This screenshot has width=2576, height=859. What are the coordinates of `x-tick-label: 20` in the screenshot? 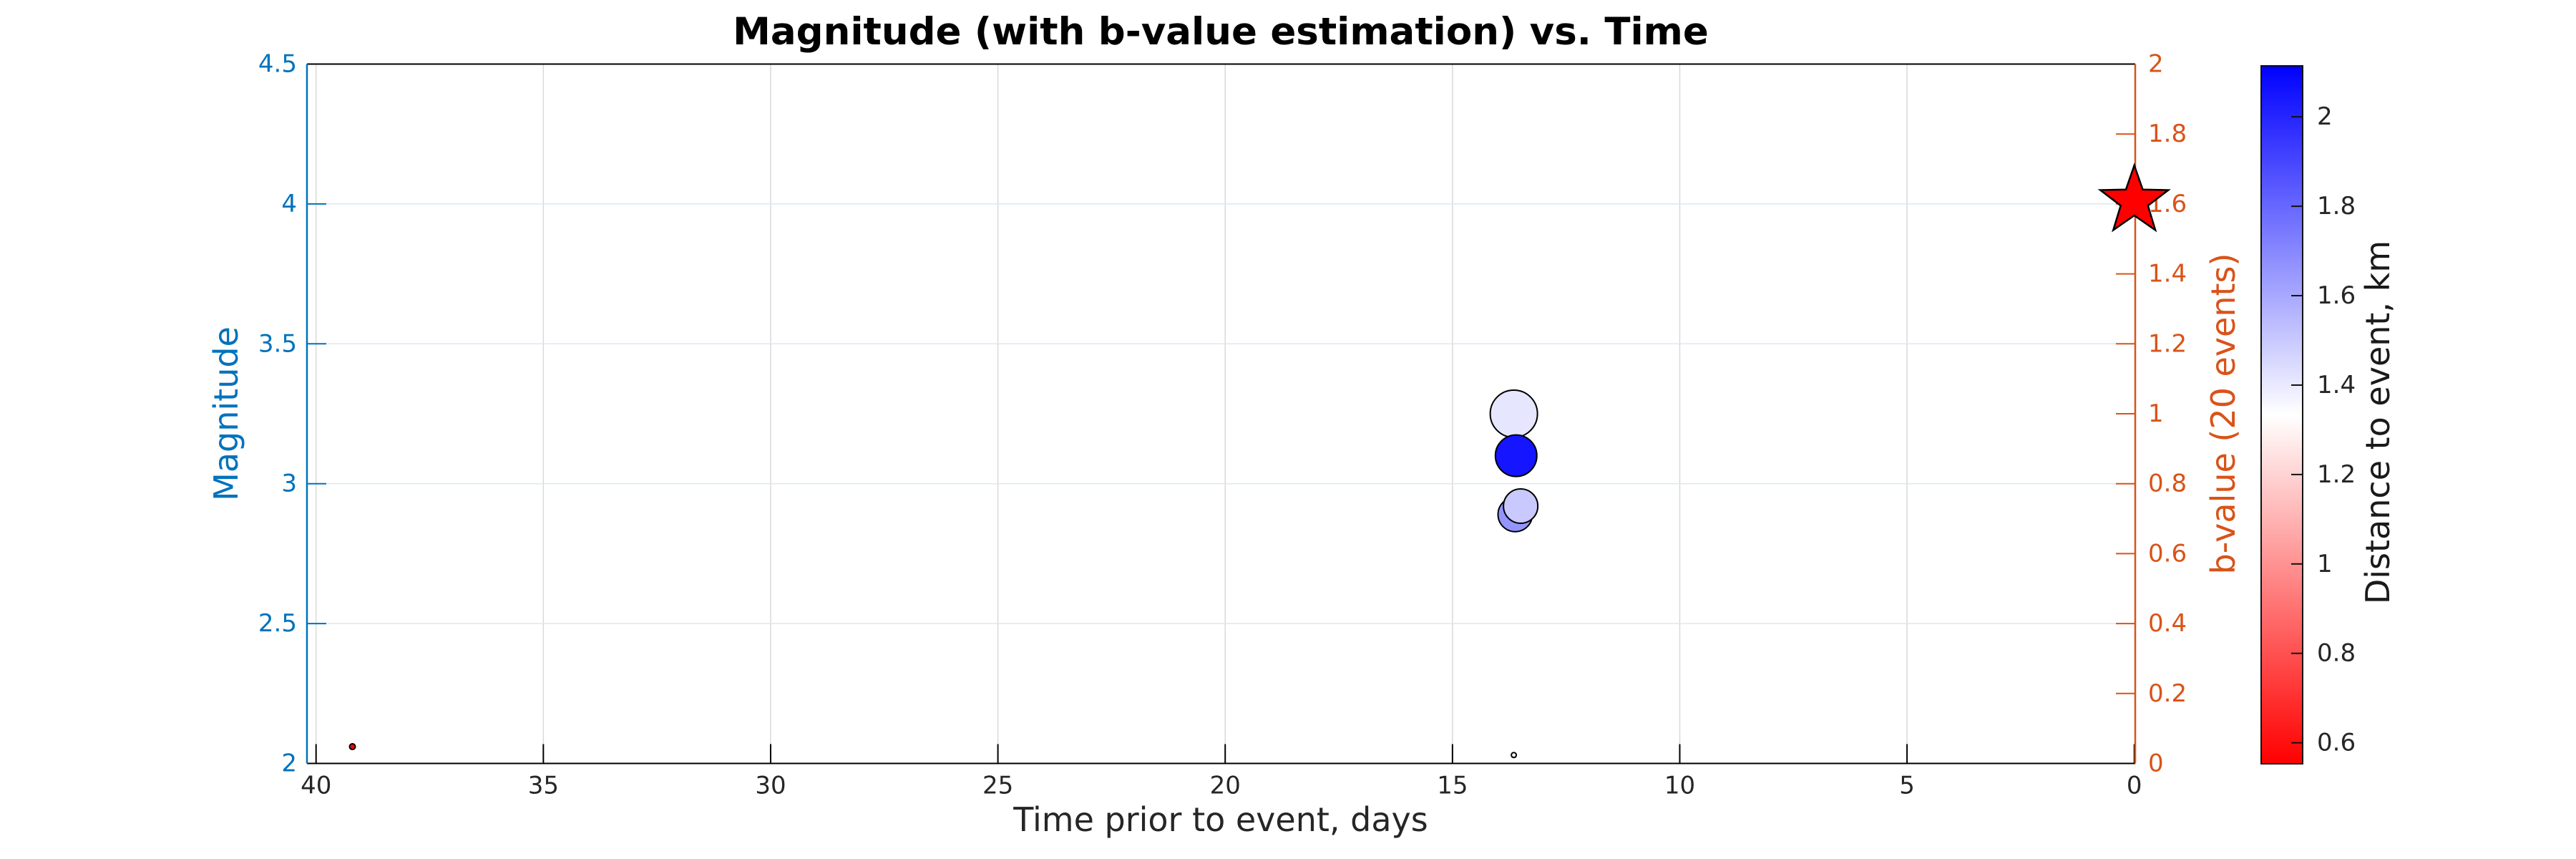 It's located at (1225, 786).